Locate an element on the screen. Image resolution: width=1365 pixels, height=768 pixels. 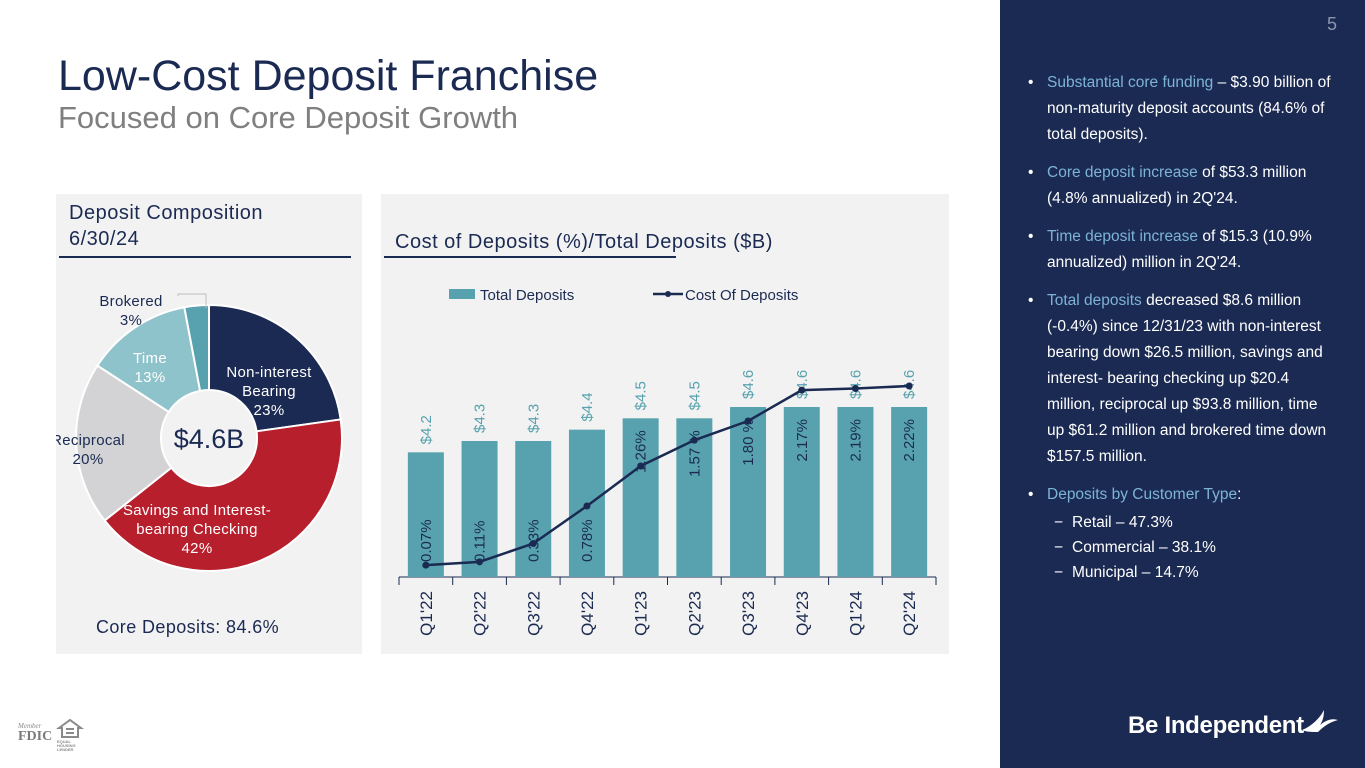
highlight-bullet-5: • Deposits by Customer Type: is located at coordinates (1183, 495).